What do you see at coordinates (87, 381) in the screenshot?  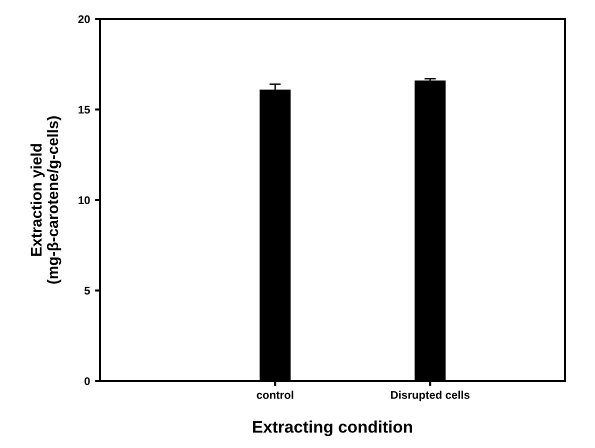 I see `y-tick-label: 0` at bounding box center [87, 381].